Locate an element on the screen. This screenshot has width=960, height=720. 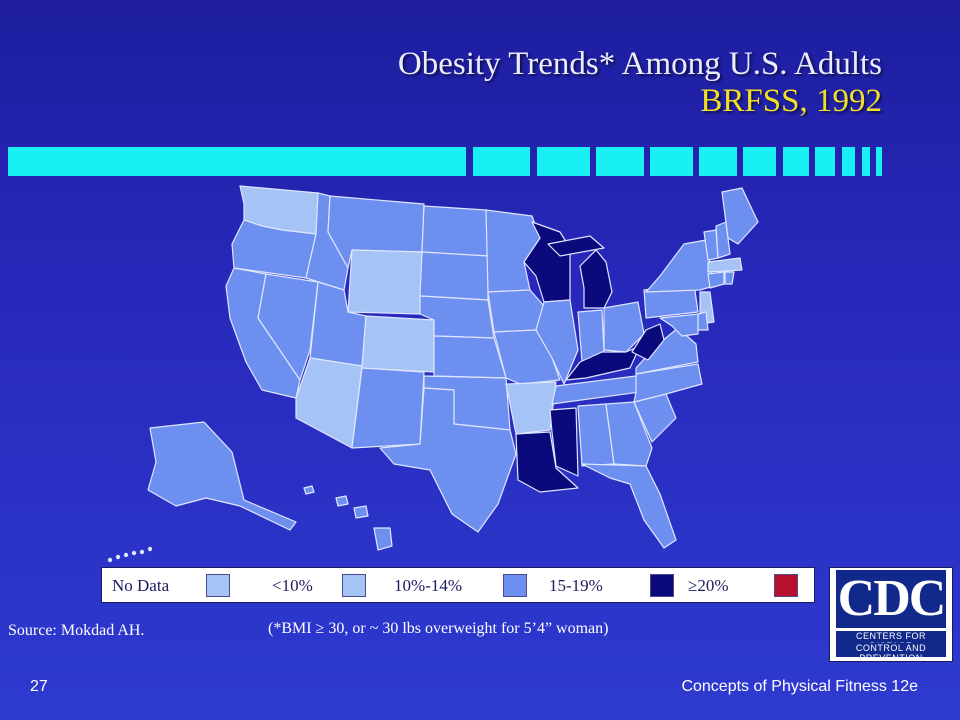
state-ks is located at coordinates (470, 357).